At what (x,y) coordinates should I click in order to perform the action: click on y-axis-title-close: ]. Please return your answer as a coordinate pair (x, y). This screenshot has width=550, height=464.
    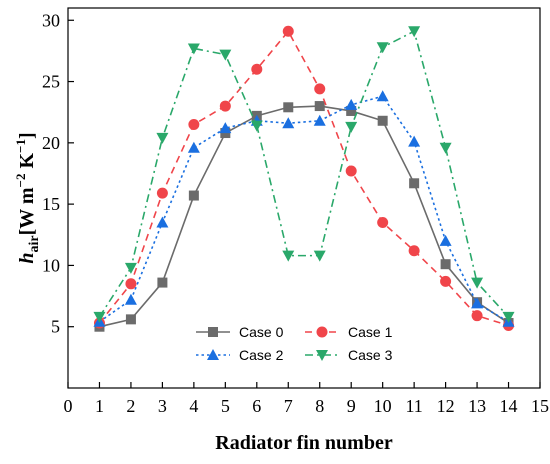
    Looking at the image, I should click on (27, 135).